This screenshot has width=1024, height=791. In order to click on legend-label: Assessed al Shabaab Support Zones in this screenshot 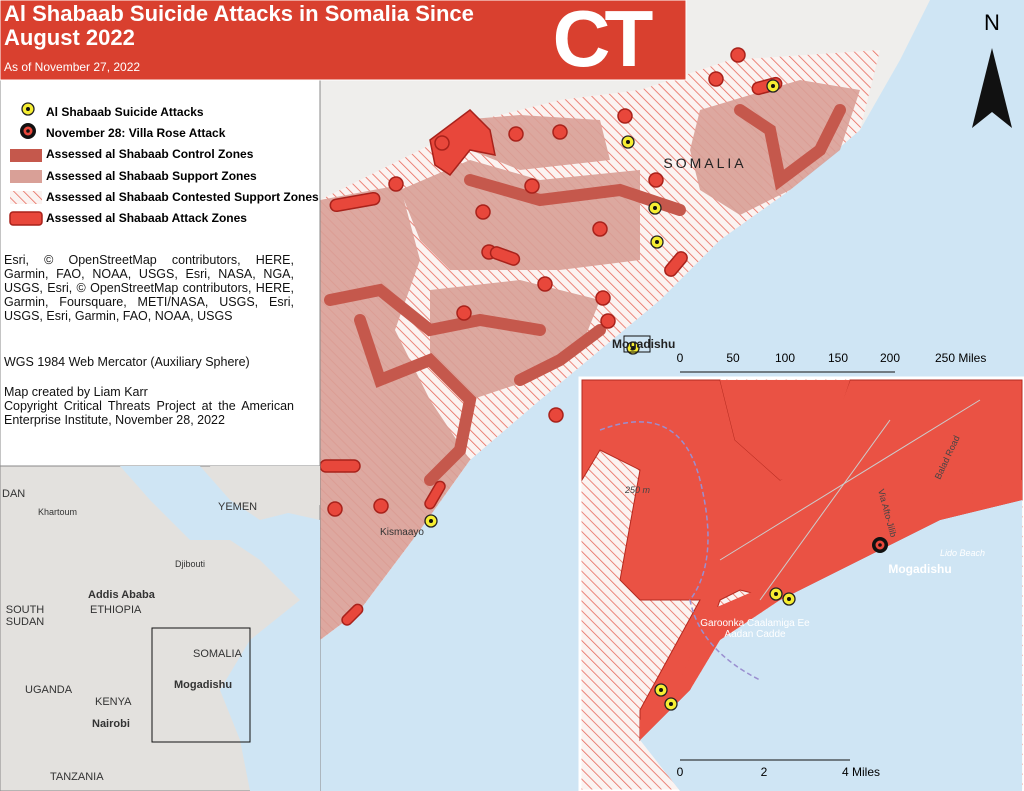, I will do `click(151, 175)`.